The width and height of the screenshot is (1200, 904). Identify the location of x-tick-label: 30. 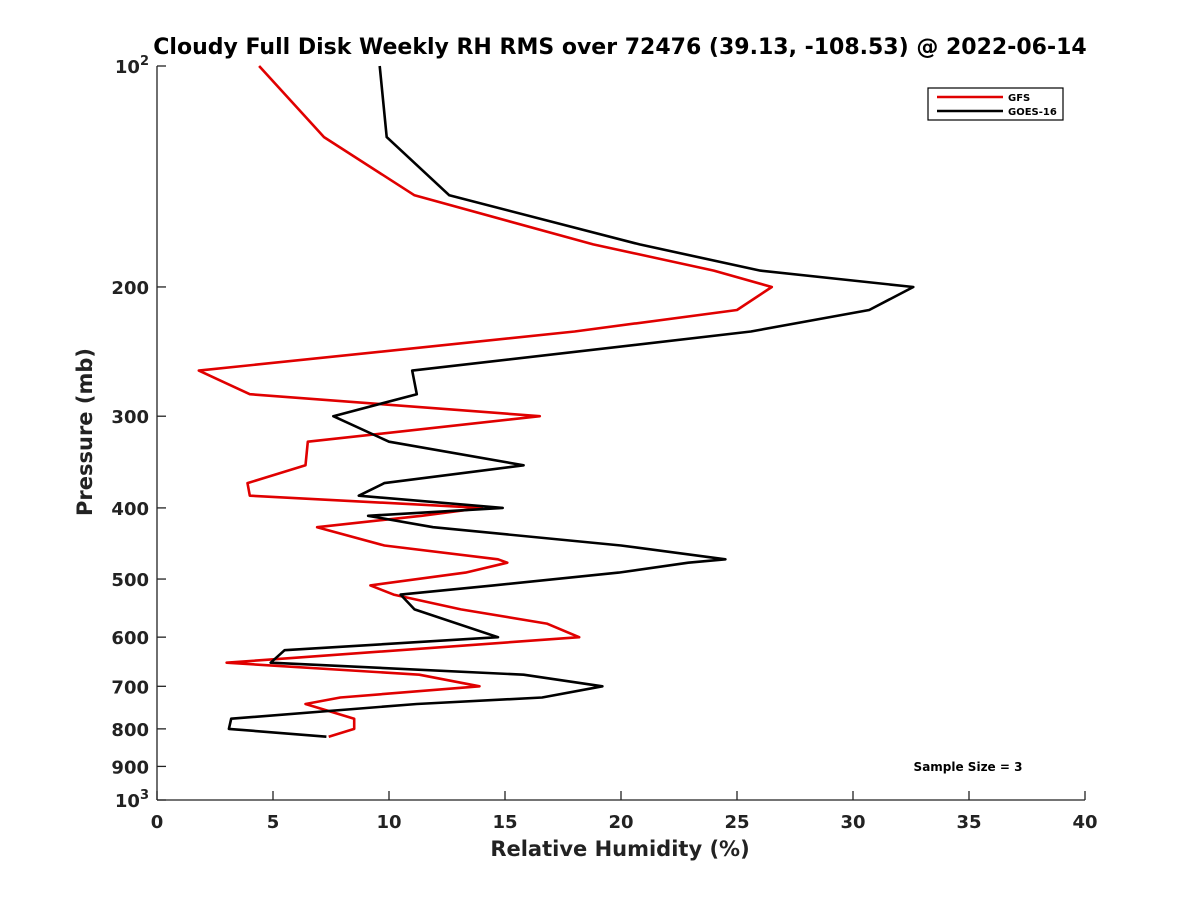
(852, 822).